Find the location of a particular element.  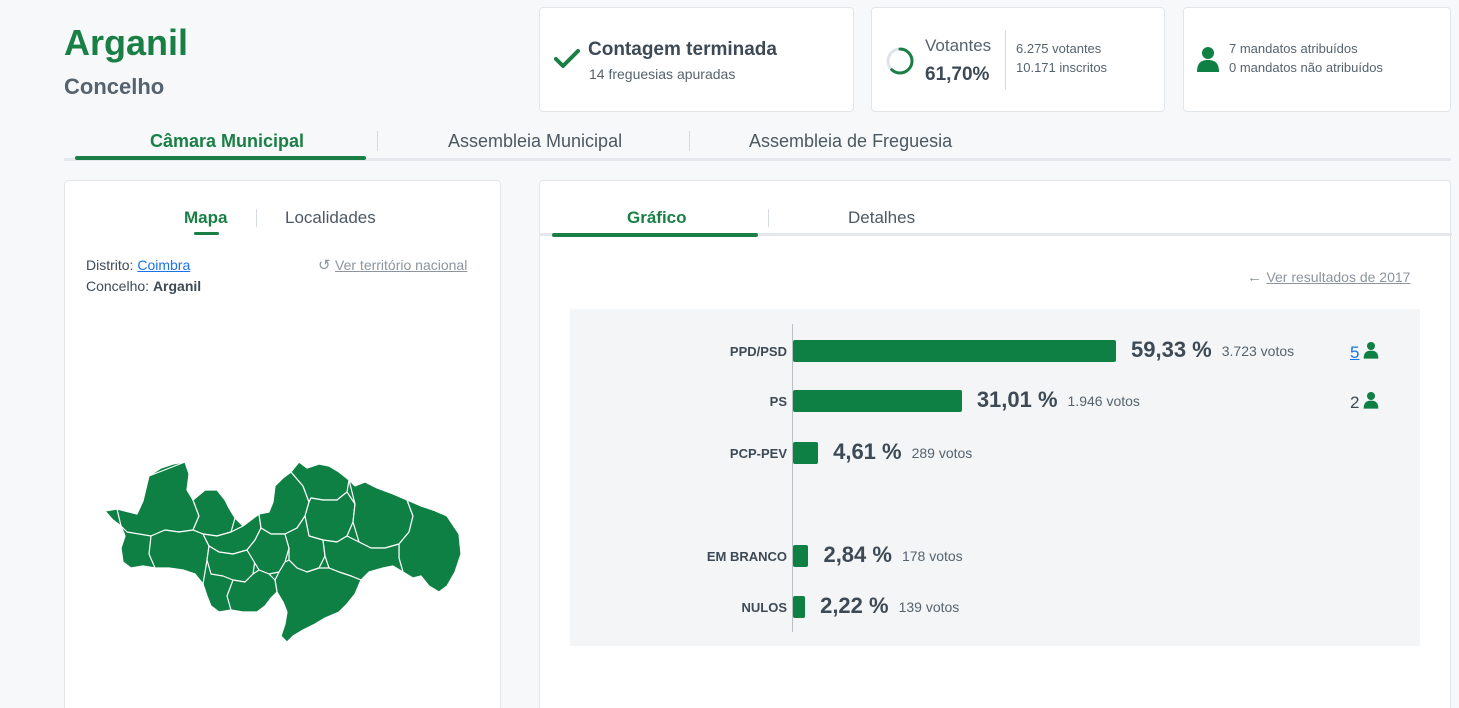

turnout-percent: 61,70% is located at coordinates (957, 74).